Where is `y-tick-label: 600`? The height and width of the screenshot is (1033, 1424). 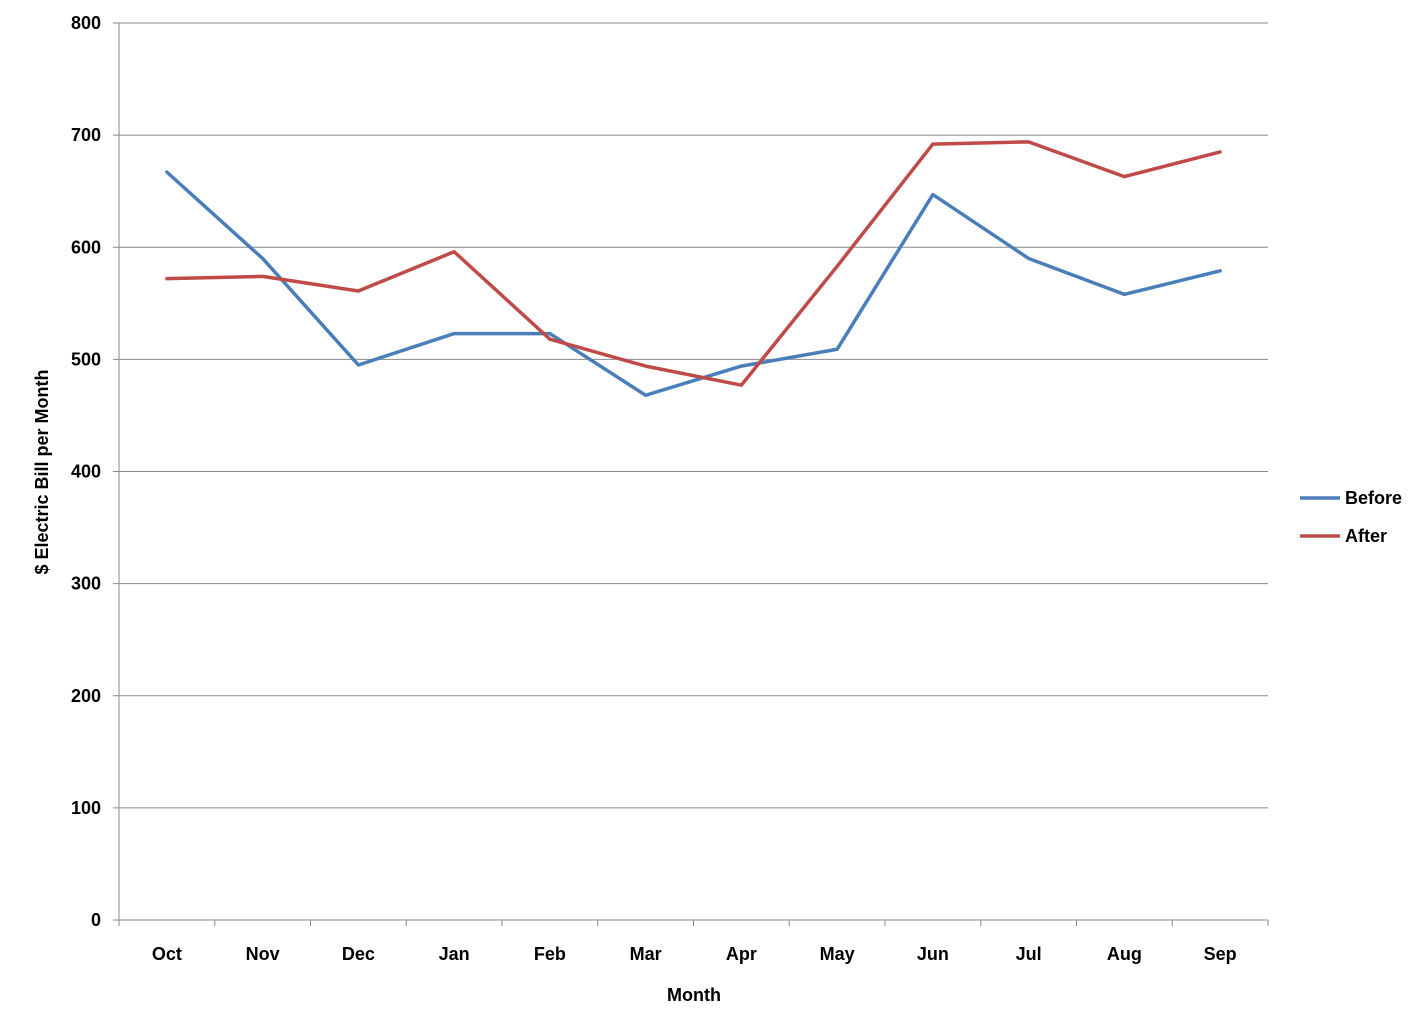
y-tick-label: 600 is located at coordinates (86, 247).